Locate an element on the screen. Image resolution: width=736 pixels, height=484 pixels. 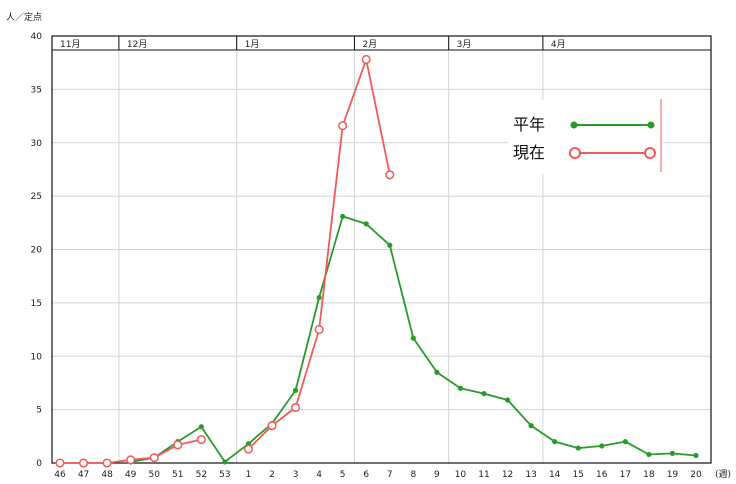
x-tick-label: 5 is located at coordinates (343, 475).